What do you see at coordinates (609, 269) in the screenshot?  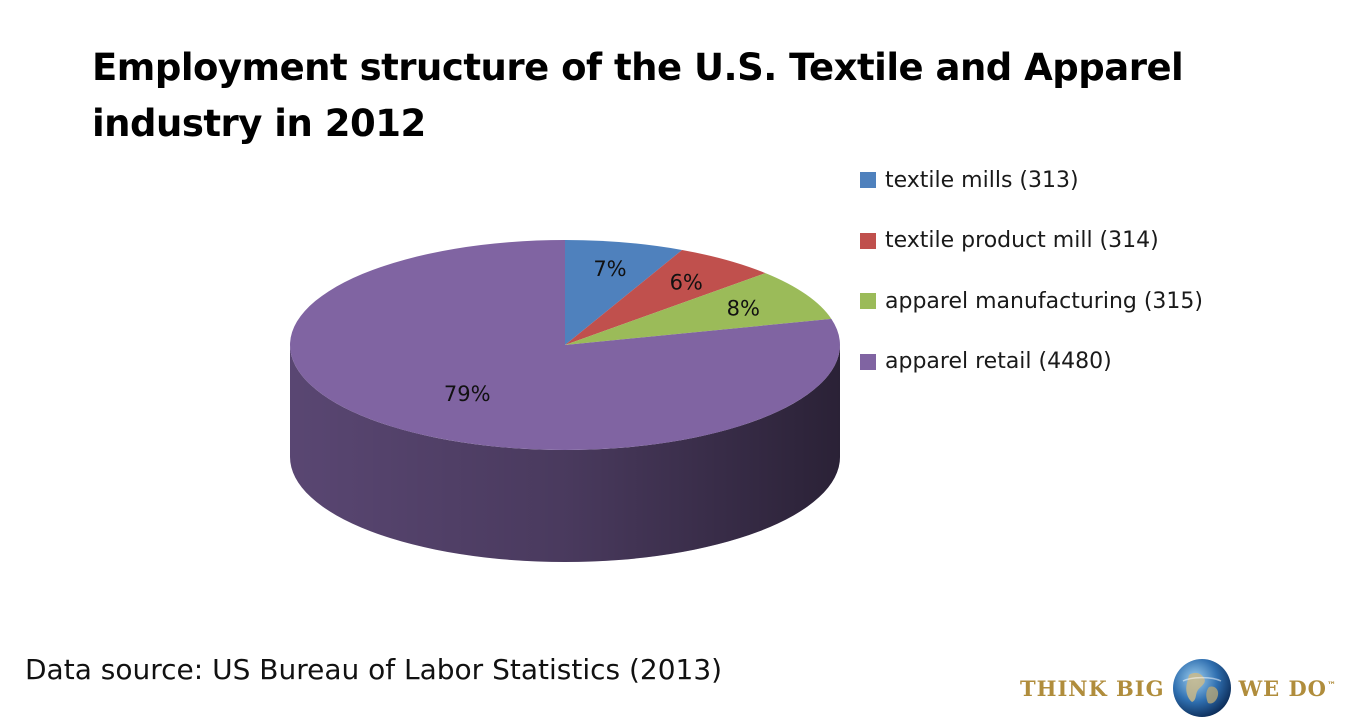 I see `pie-value-label: 7%` at bounding box center [609, 269].